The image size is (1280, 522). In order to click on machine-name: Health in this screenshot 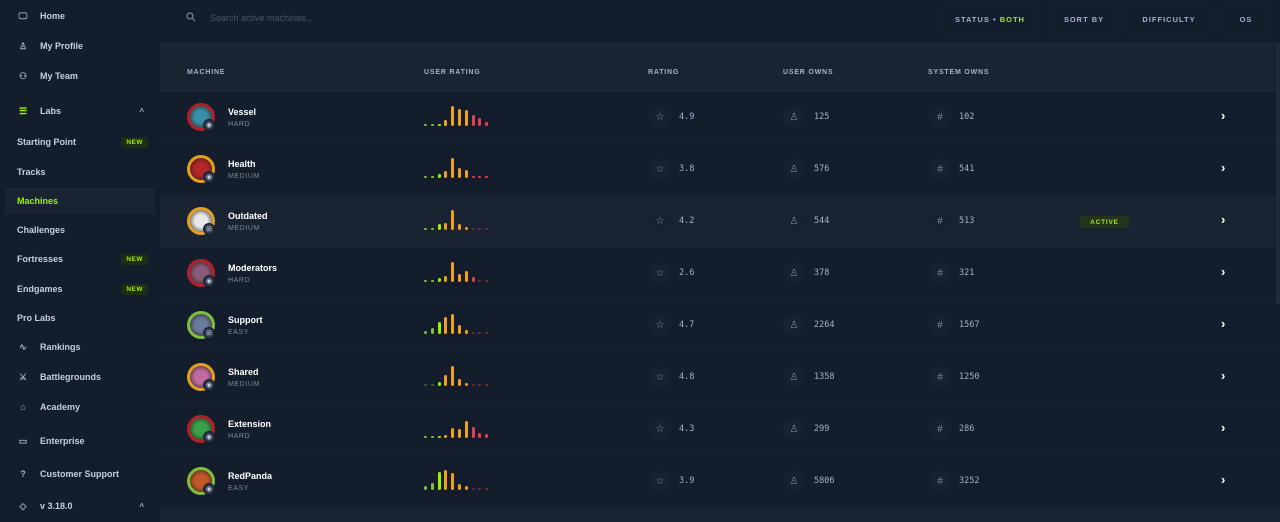, I will do `click(242, 164)`.